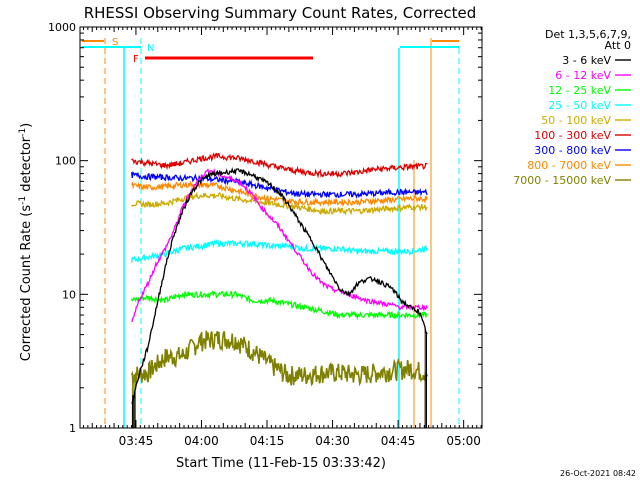 The height and width of the screenshot is (484, 640). Describe the element at coordinates (115, 42) in the screenshot. I see `annotation-label-s: S` at that location.